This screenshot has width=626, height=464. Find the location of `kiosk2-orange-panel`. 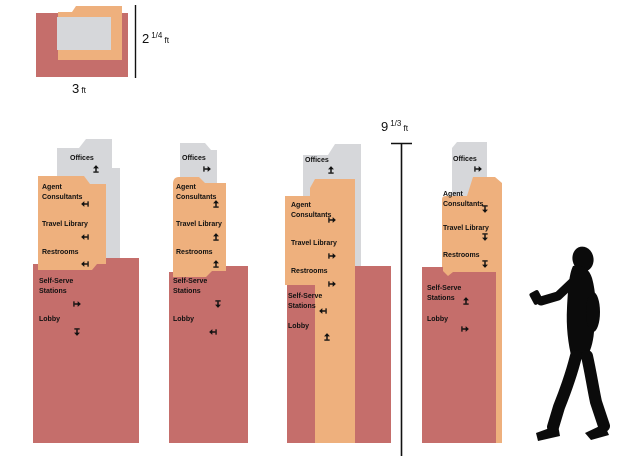

kiosk2-orange-panel is located at coordinates (199, 227).